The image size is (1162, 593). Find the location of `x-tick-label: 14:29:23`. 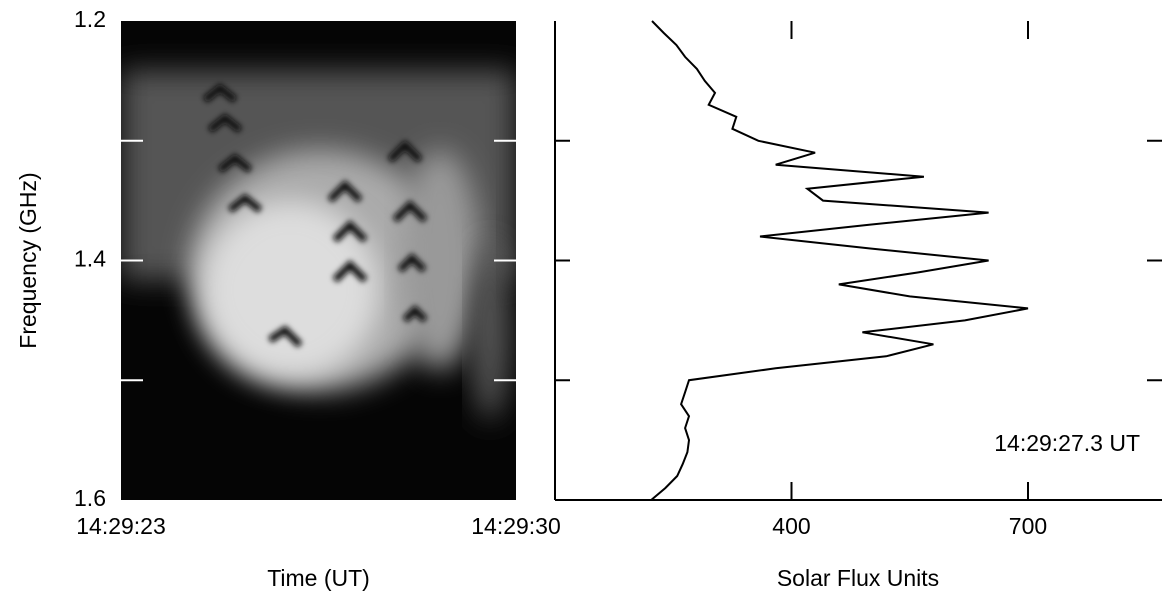

x-tick-label: 14:29:23 is located at coordinates (121, 526).